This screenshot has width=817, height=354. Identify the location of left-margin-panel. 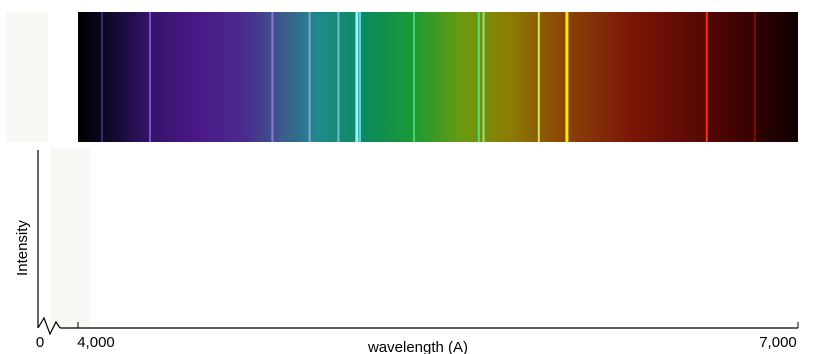
(27, 77).